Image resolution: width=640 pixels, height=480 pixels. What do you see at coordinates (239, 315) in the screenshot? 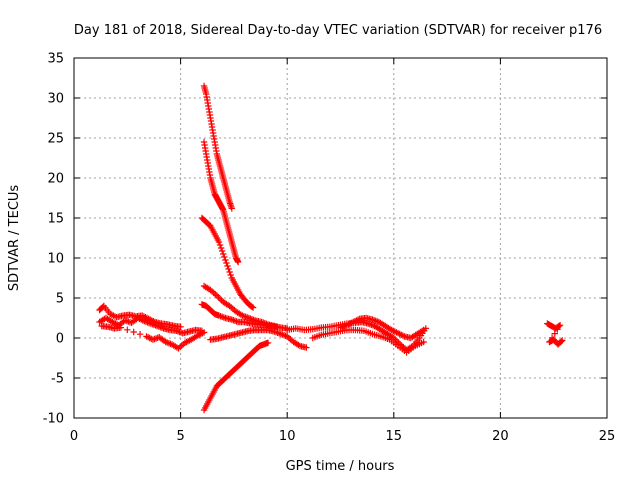
I see `series-converging-upper` at bounding box center [239, 315].